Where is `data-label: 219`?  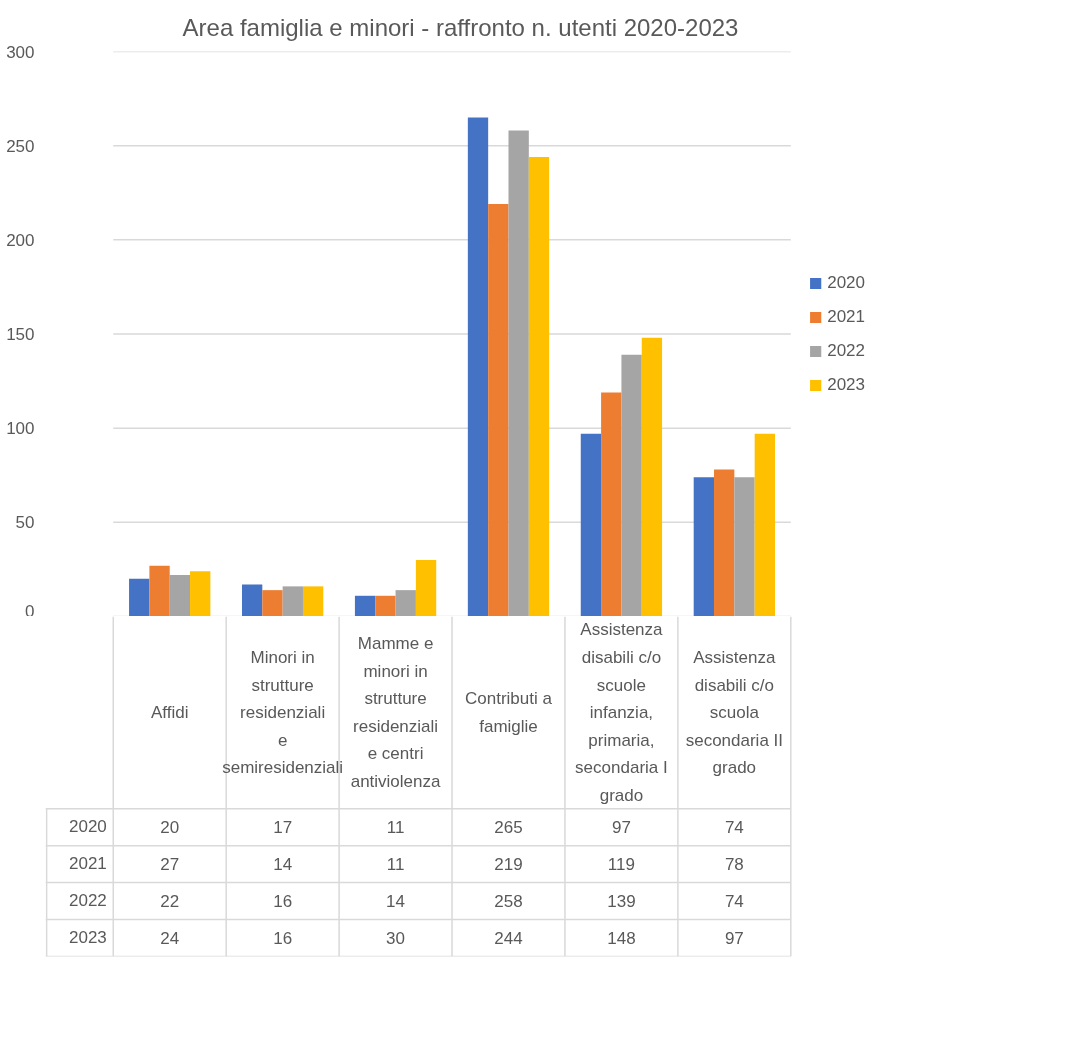
data-label: 219 is located at coordinates (508, 865).